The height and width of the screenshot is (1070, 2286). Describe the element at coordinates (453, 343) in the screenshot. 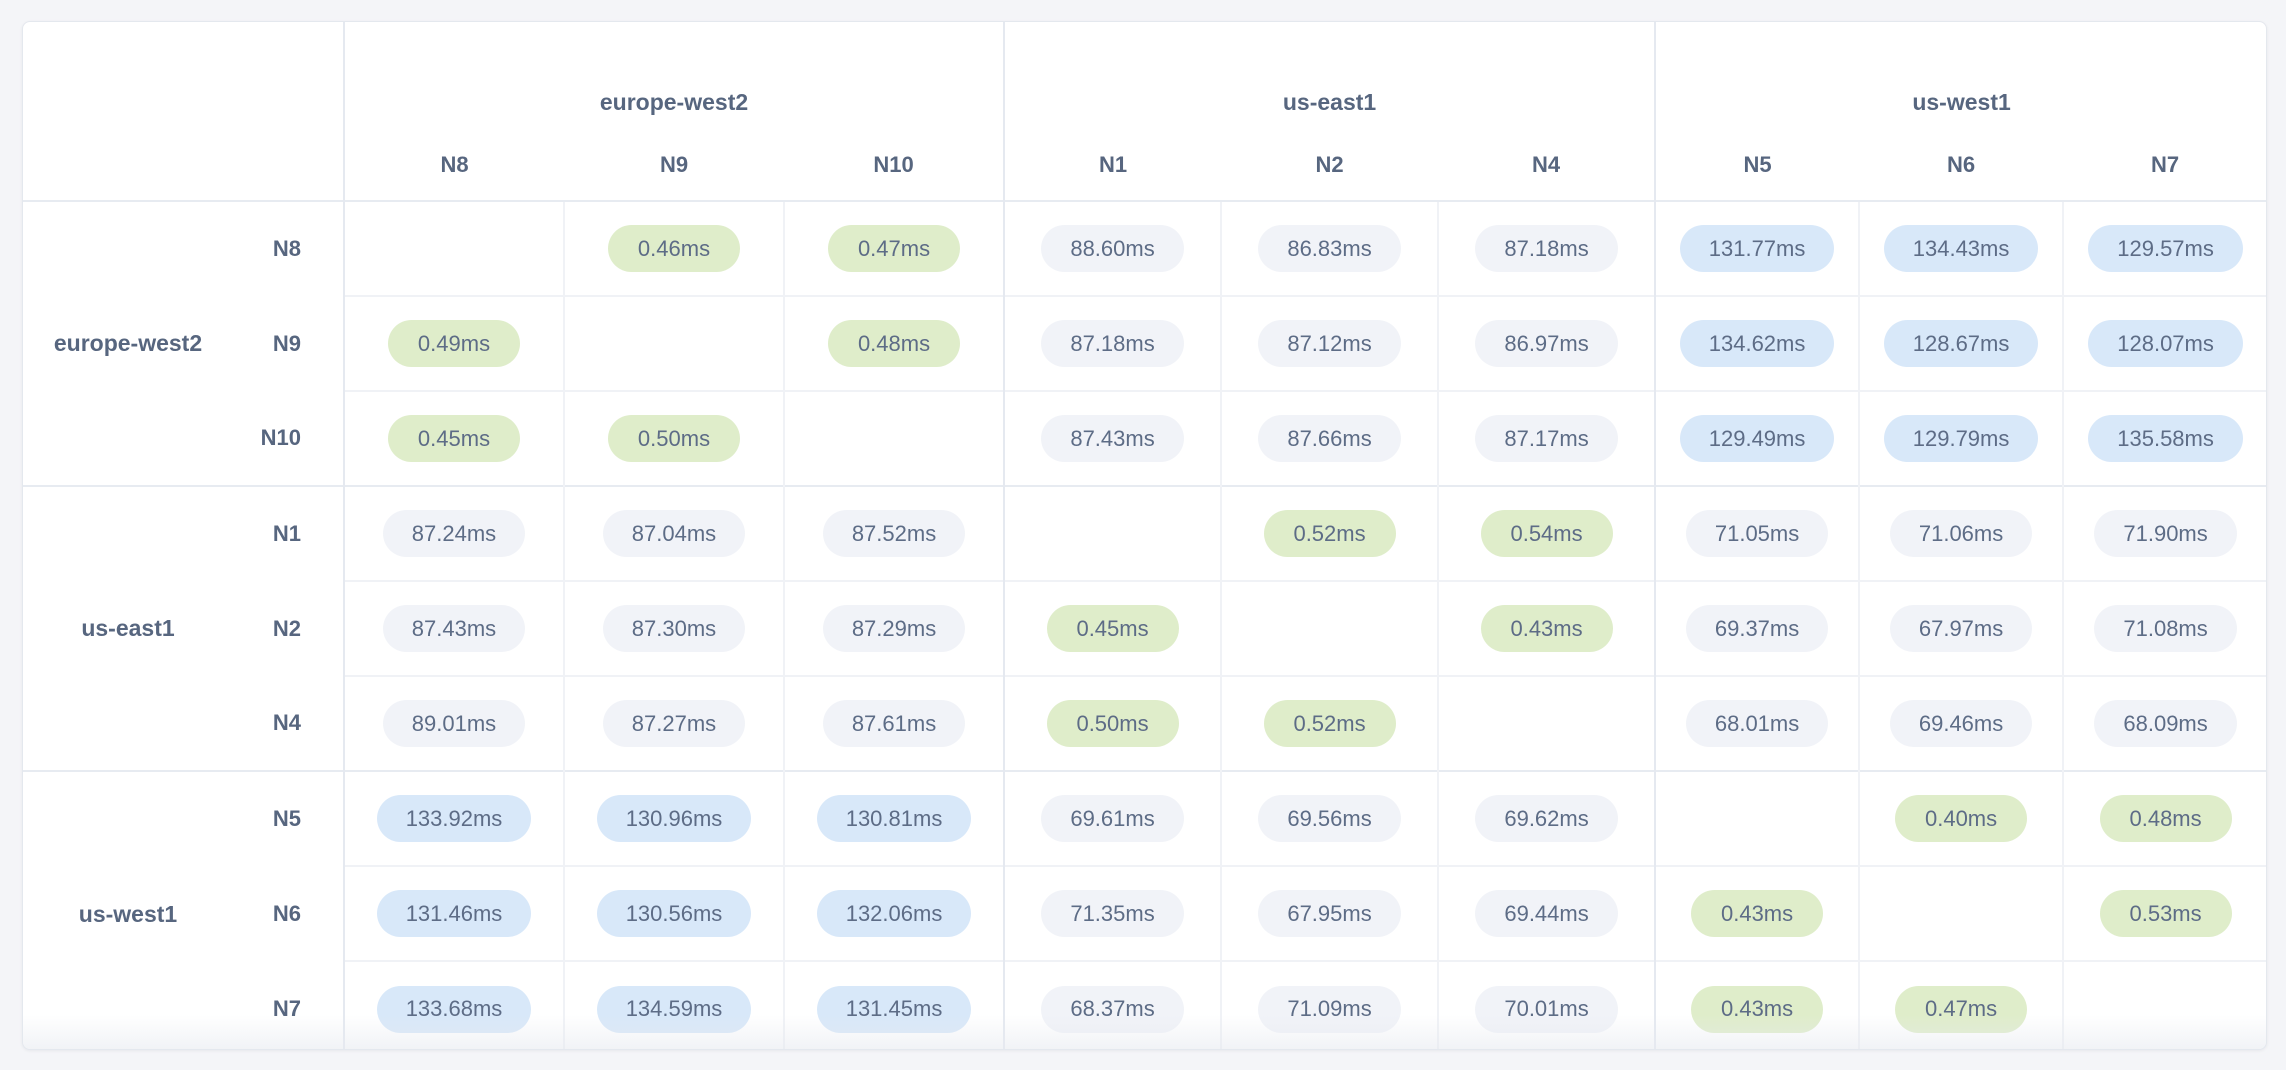

I see `latency-cell: 0.49ms` at that location.